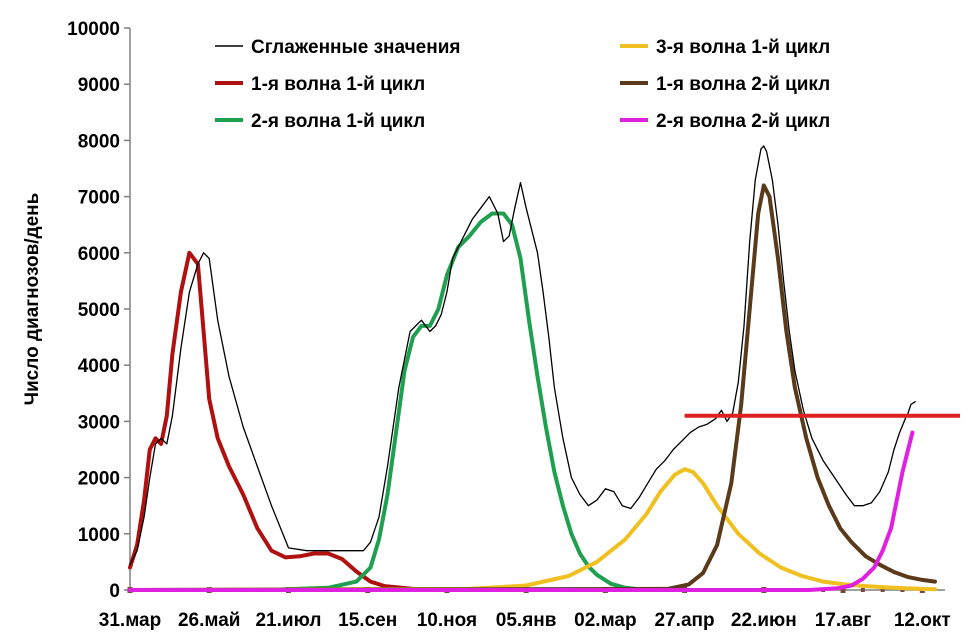  Describe the element at coordinates (843, 620) in the screenshot. I see `x-tick-label: 17.авг` at that location.